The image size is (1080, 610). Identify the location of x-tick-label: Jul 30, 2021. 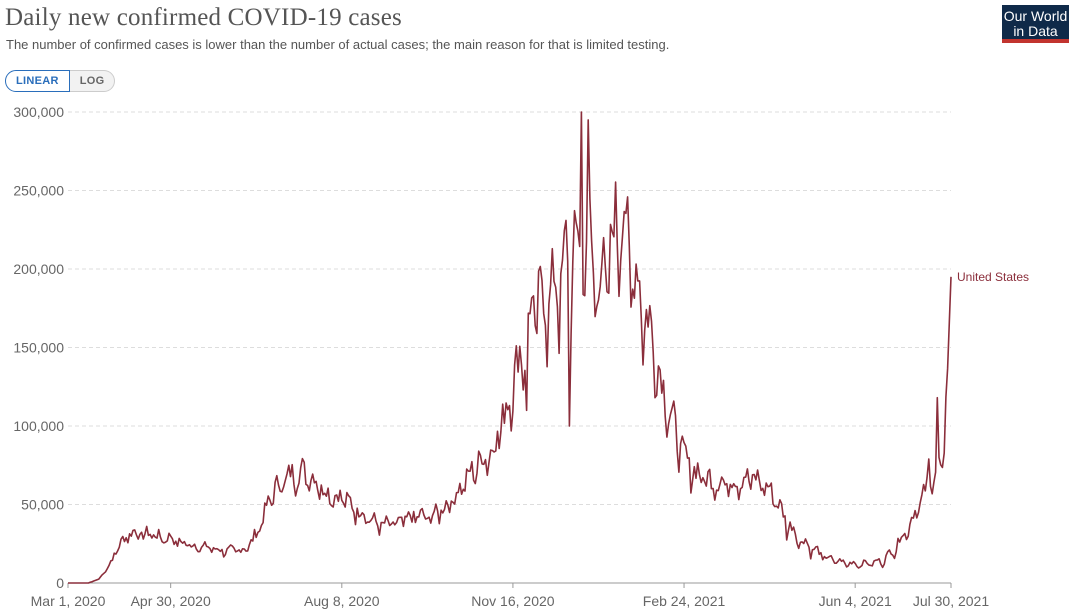
(951, 601).